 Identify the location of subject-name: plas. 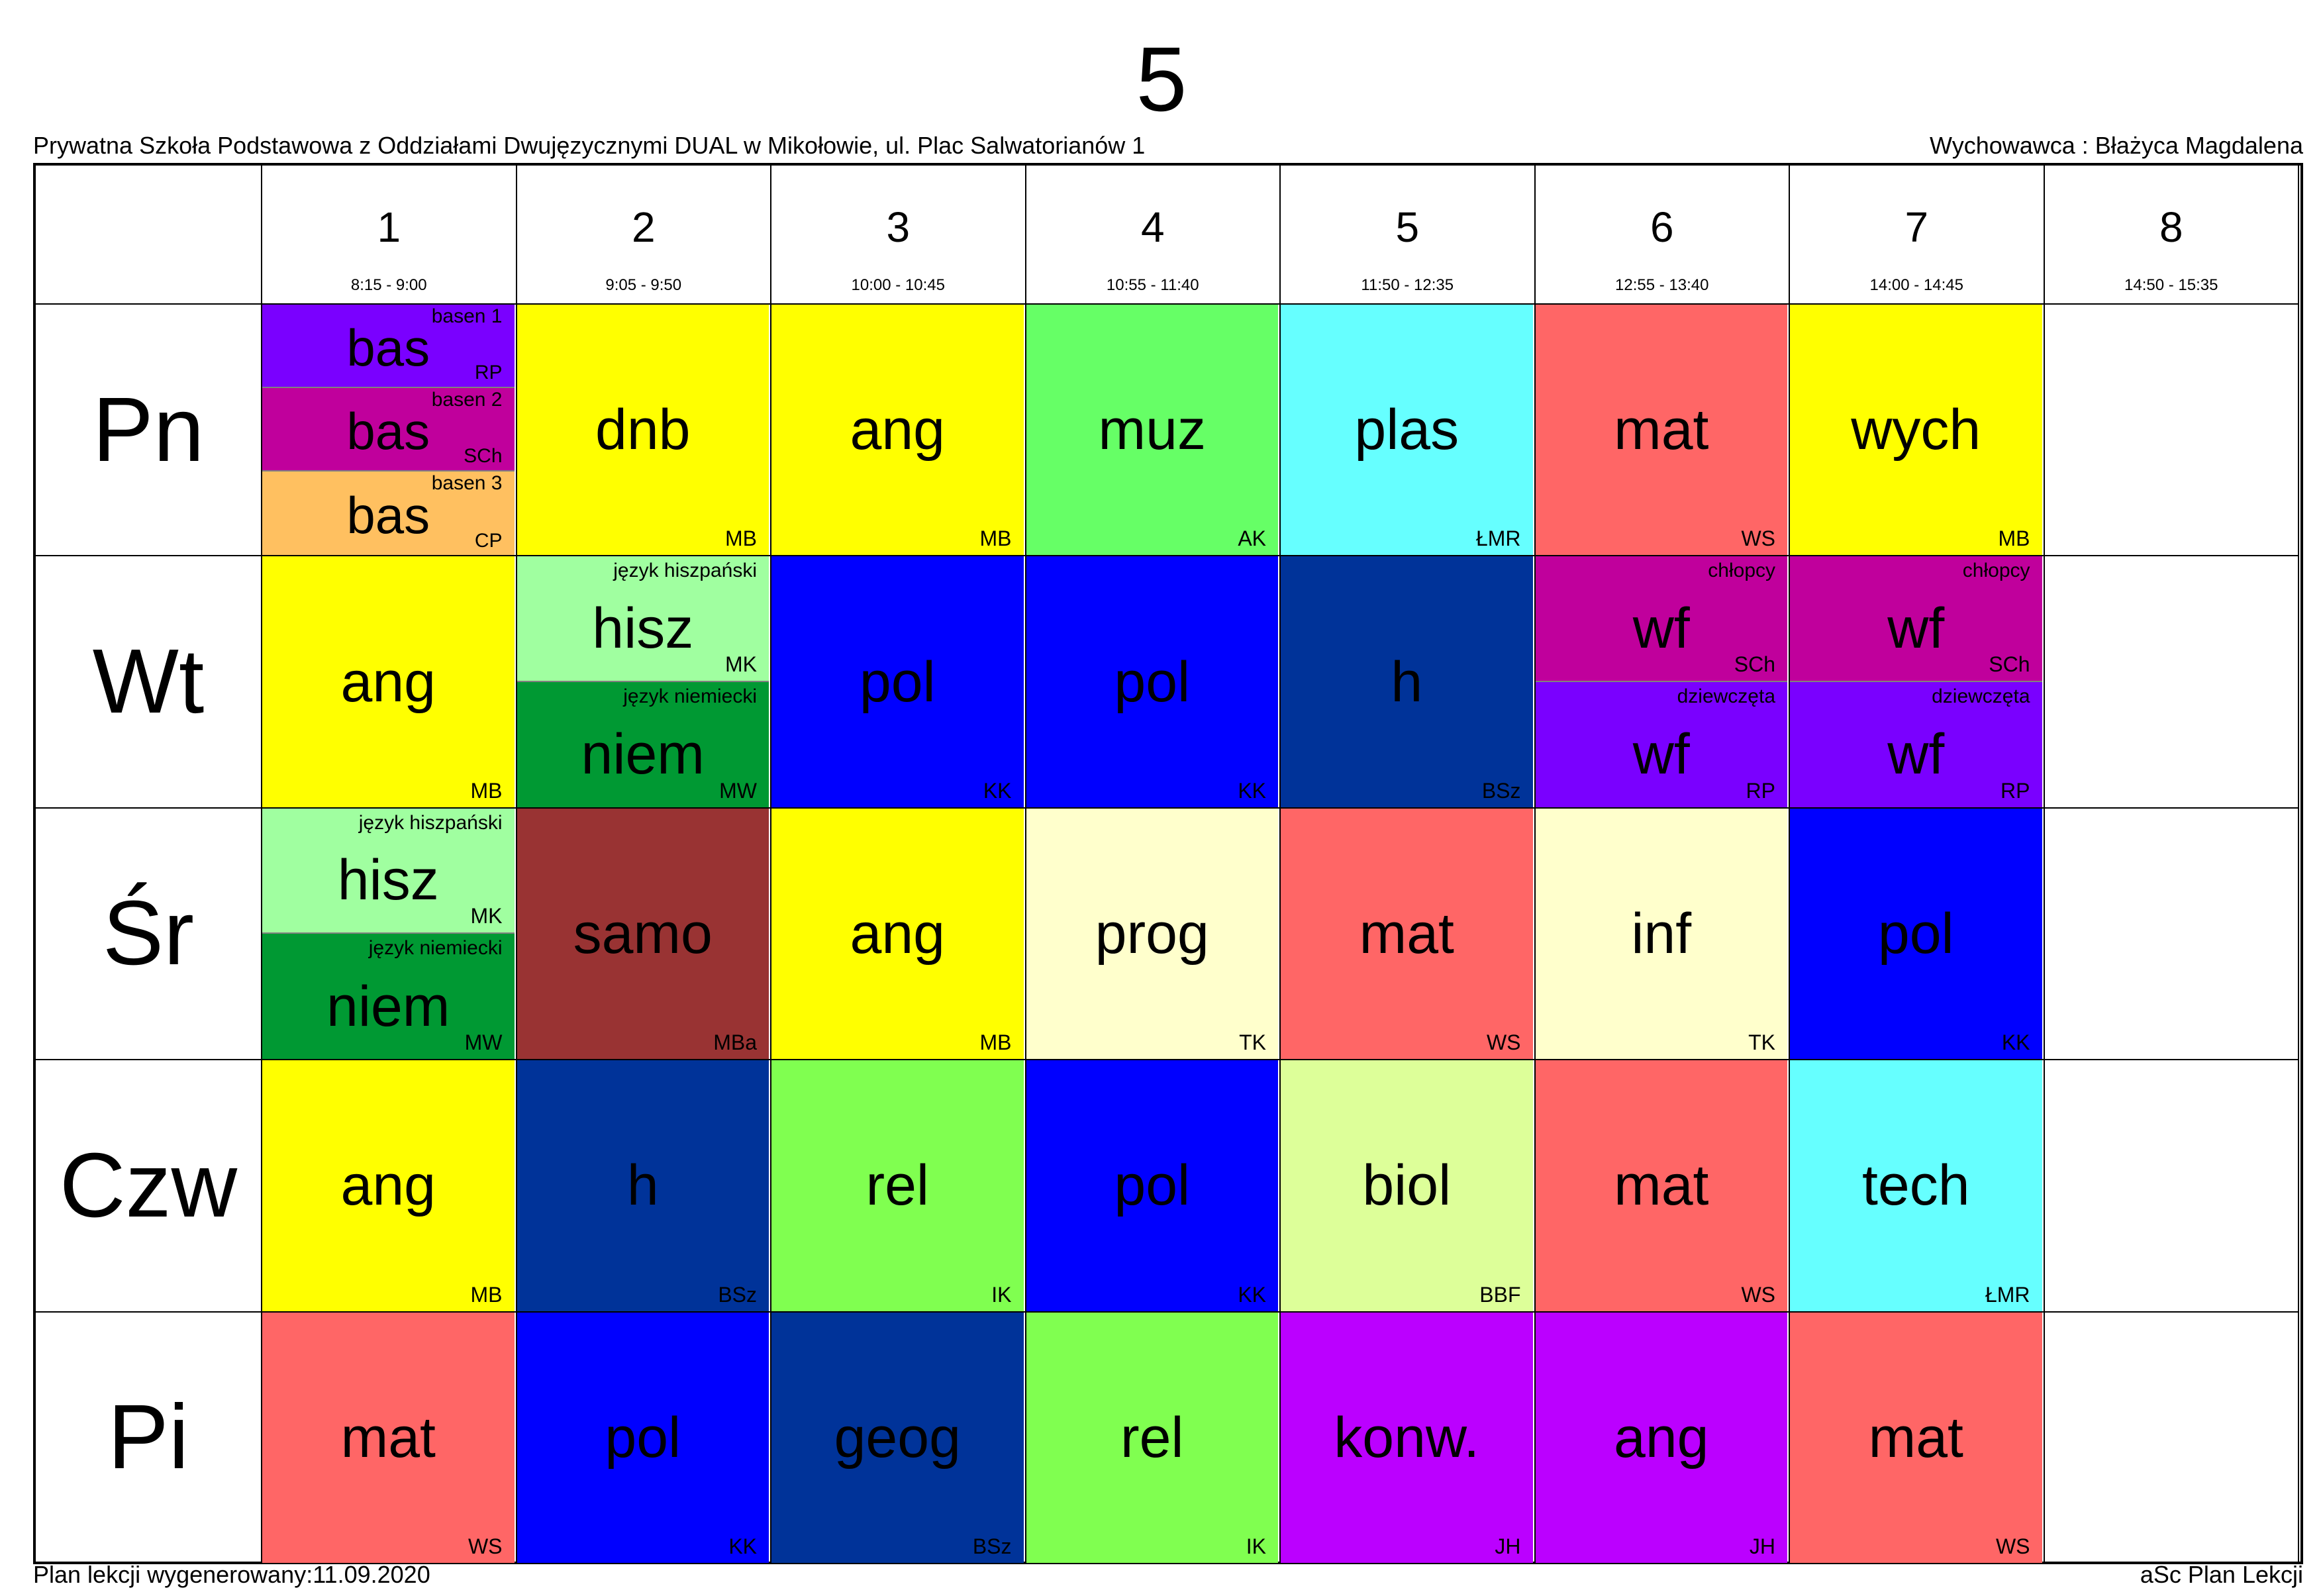
(1407, 430).